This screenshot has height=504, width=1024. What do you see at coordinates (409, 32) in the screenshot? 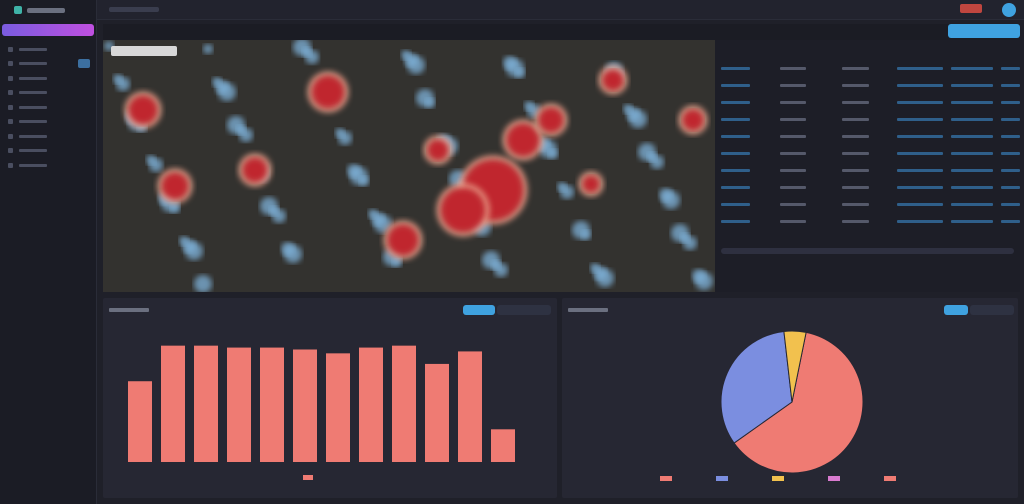
I see `map-tabs` at bounding box center [409, 32].